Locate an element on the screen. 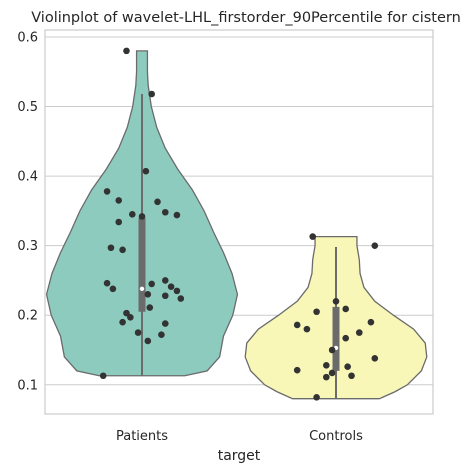 The image size is (467, 473). x-tick-label-controls: Controls is located at coordinates (336, 436).